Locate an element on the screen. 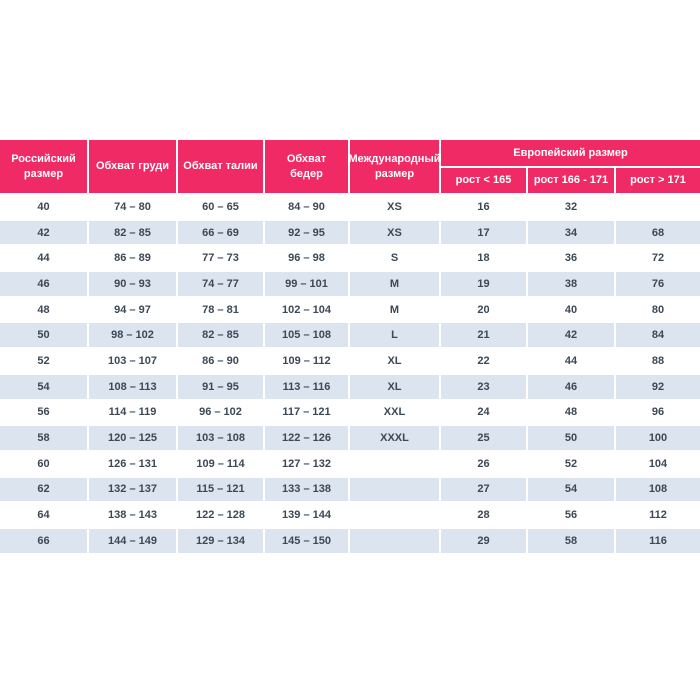  table-cell: 86 – 90 is located at coordinates (220, 361).